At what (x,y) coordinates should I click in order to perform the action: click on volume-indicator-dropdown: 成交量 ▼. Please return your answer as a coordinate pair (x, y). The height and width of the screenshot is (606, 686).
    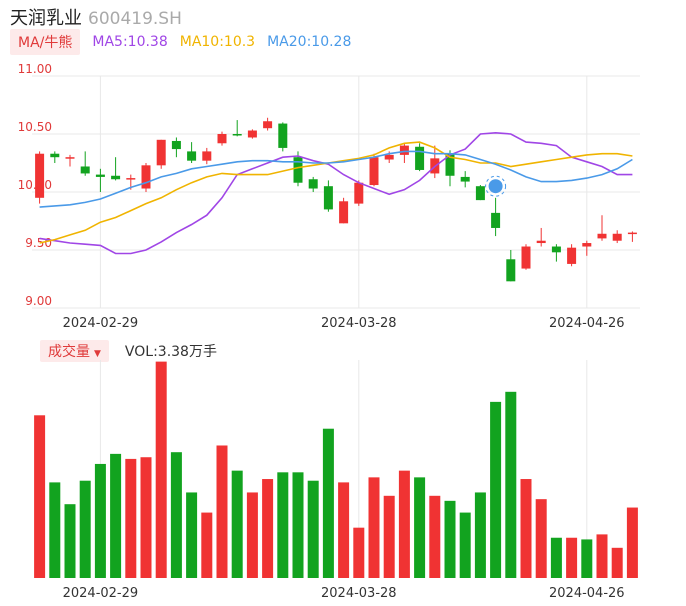
    Looking at the image, I should click on (74, 351).